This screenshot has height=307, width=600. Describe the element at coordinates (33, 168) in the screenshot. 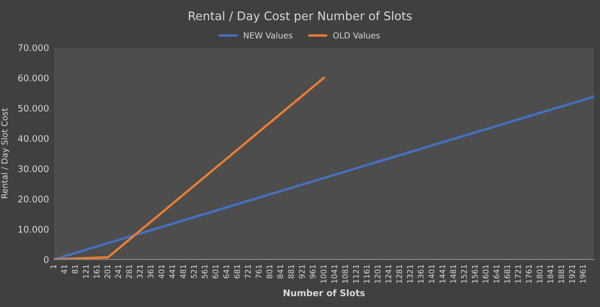

I see `y-tick-label: 30.000` at that location.